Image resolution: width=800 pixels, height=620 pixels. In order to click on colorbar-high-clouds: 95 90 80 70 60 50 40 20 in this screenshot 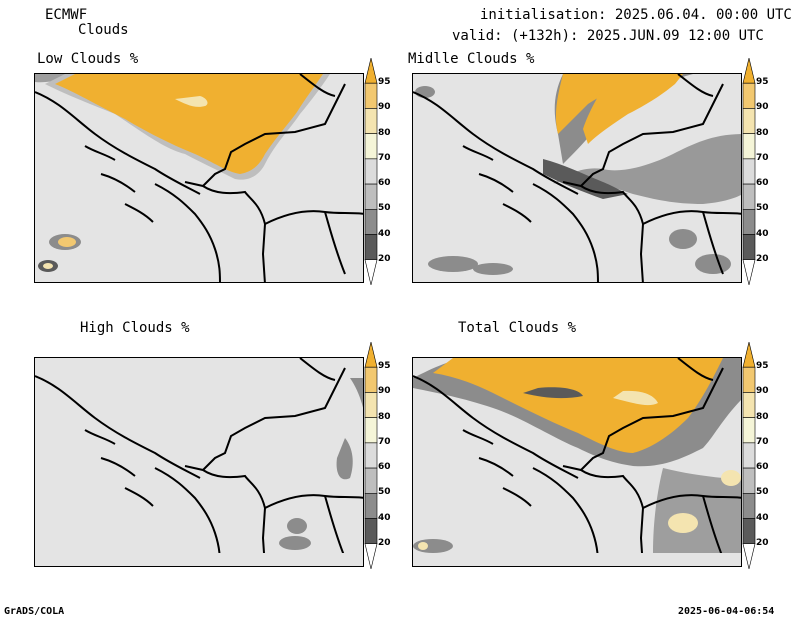, I will do `click(384, 462)`.